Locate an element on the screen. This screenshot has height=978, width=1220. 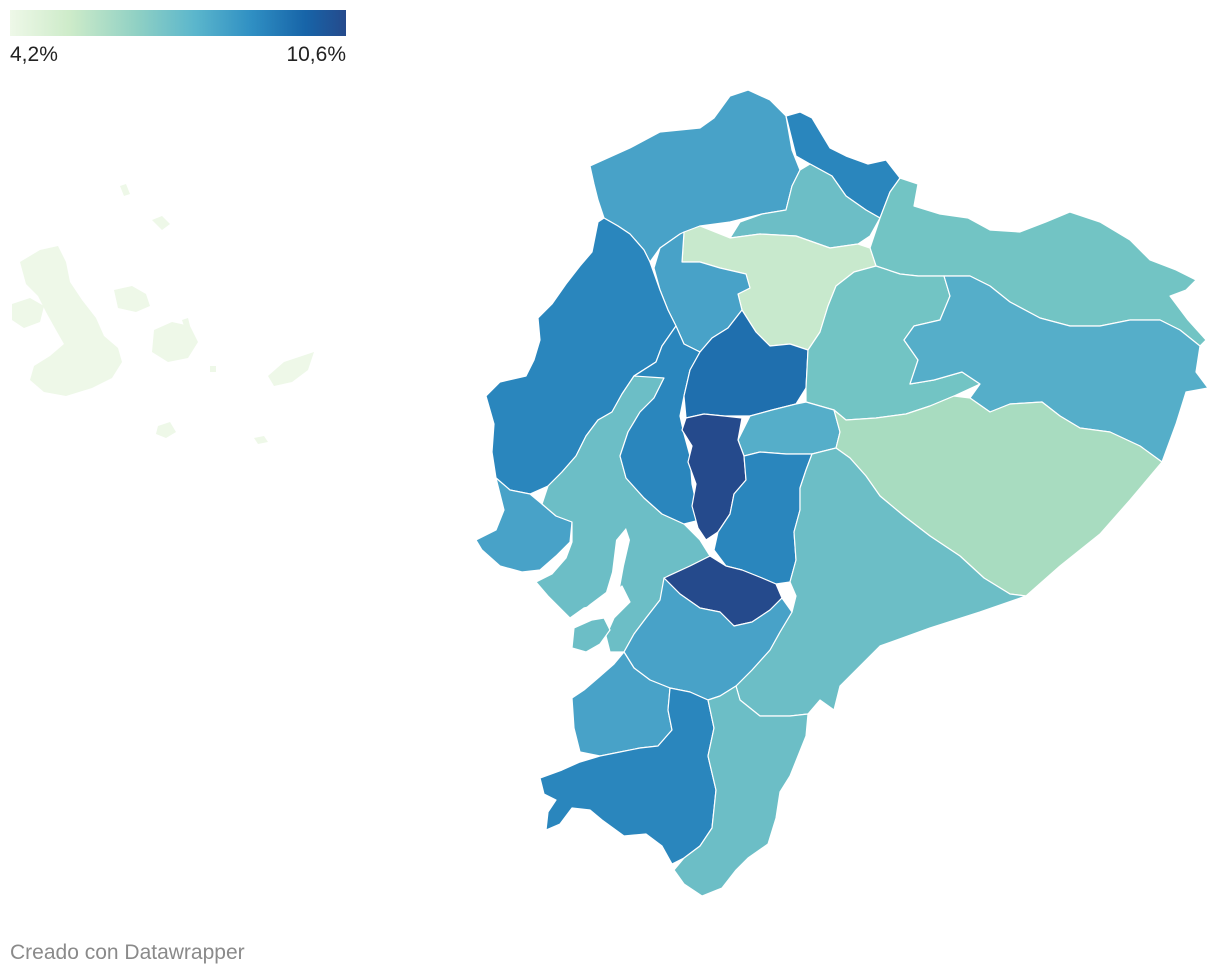
legend-gradient-bar is located at coordinates (178, 23).